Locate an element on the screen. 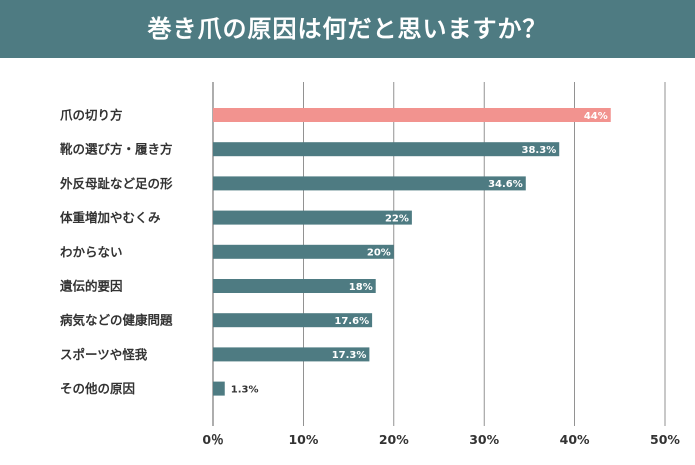 This screenshot has height=465, width=695. value-label: 17.3% is located at coordinates (349, 355).